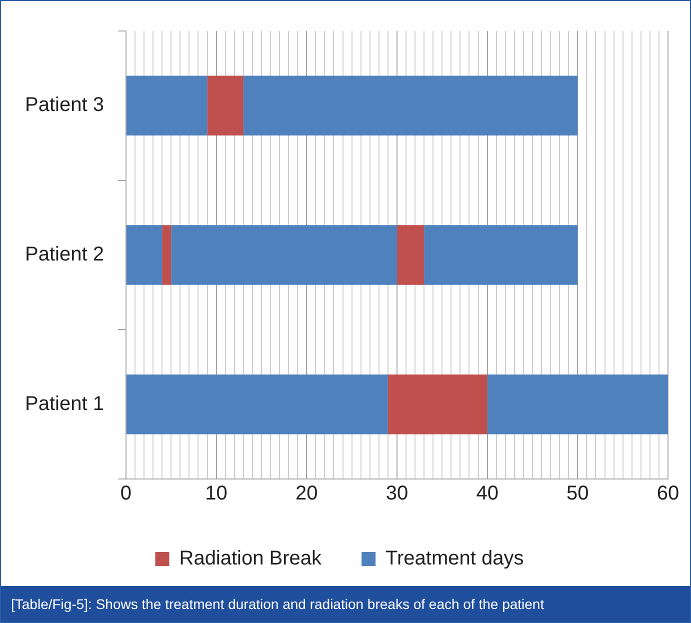 The image size is (691, 623). I want to click on x-tick-label: 30, so click(397, 493).